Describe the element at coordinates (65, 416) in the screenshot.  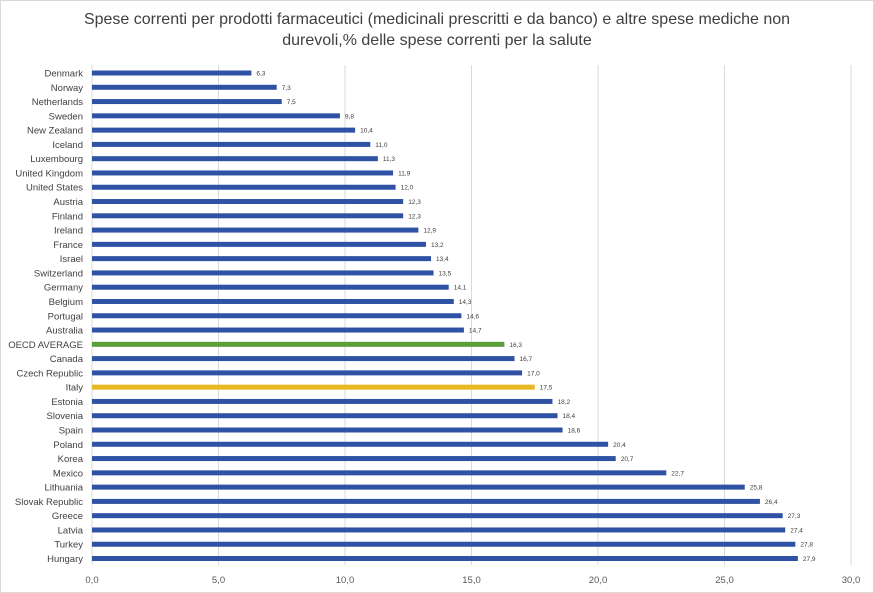
I see `category-label: Slovenia` at that location.